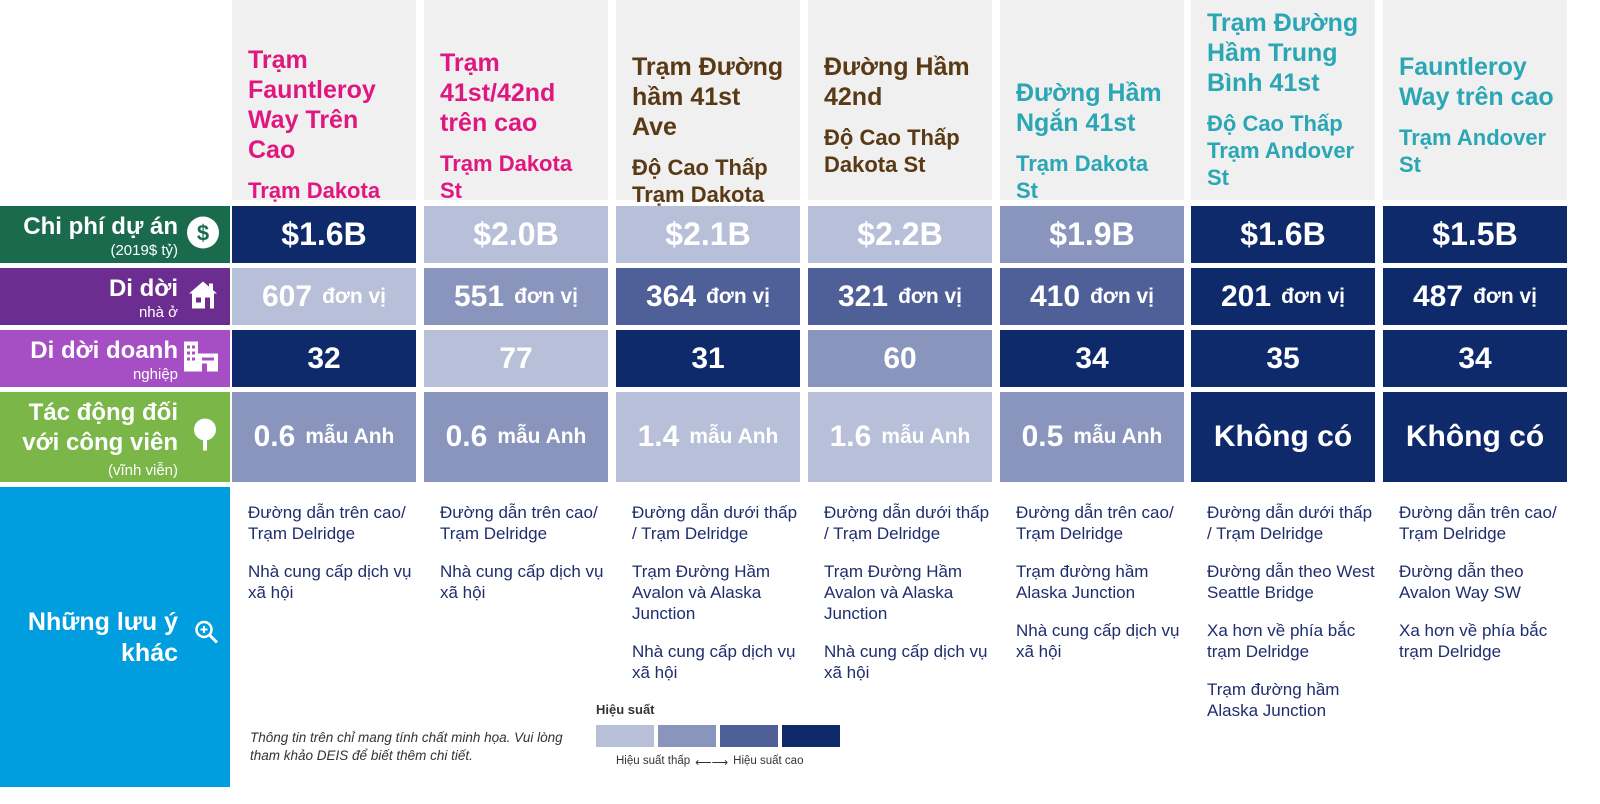  What do you see at coordinates (1461, 582) in the screenshot?
I see `note-item: Đường dẫn theo Avalon Way SW` at bounding box center [1461, 582].